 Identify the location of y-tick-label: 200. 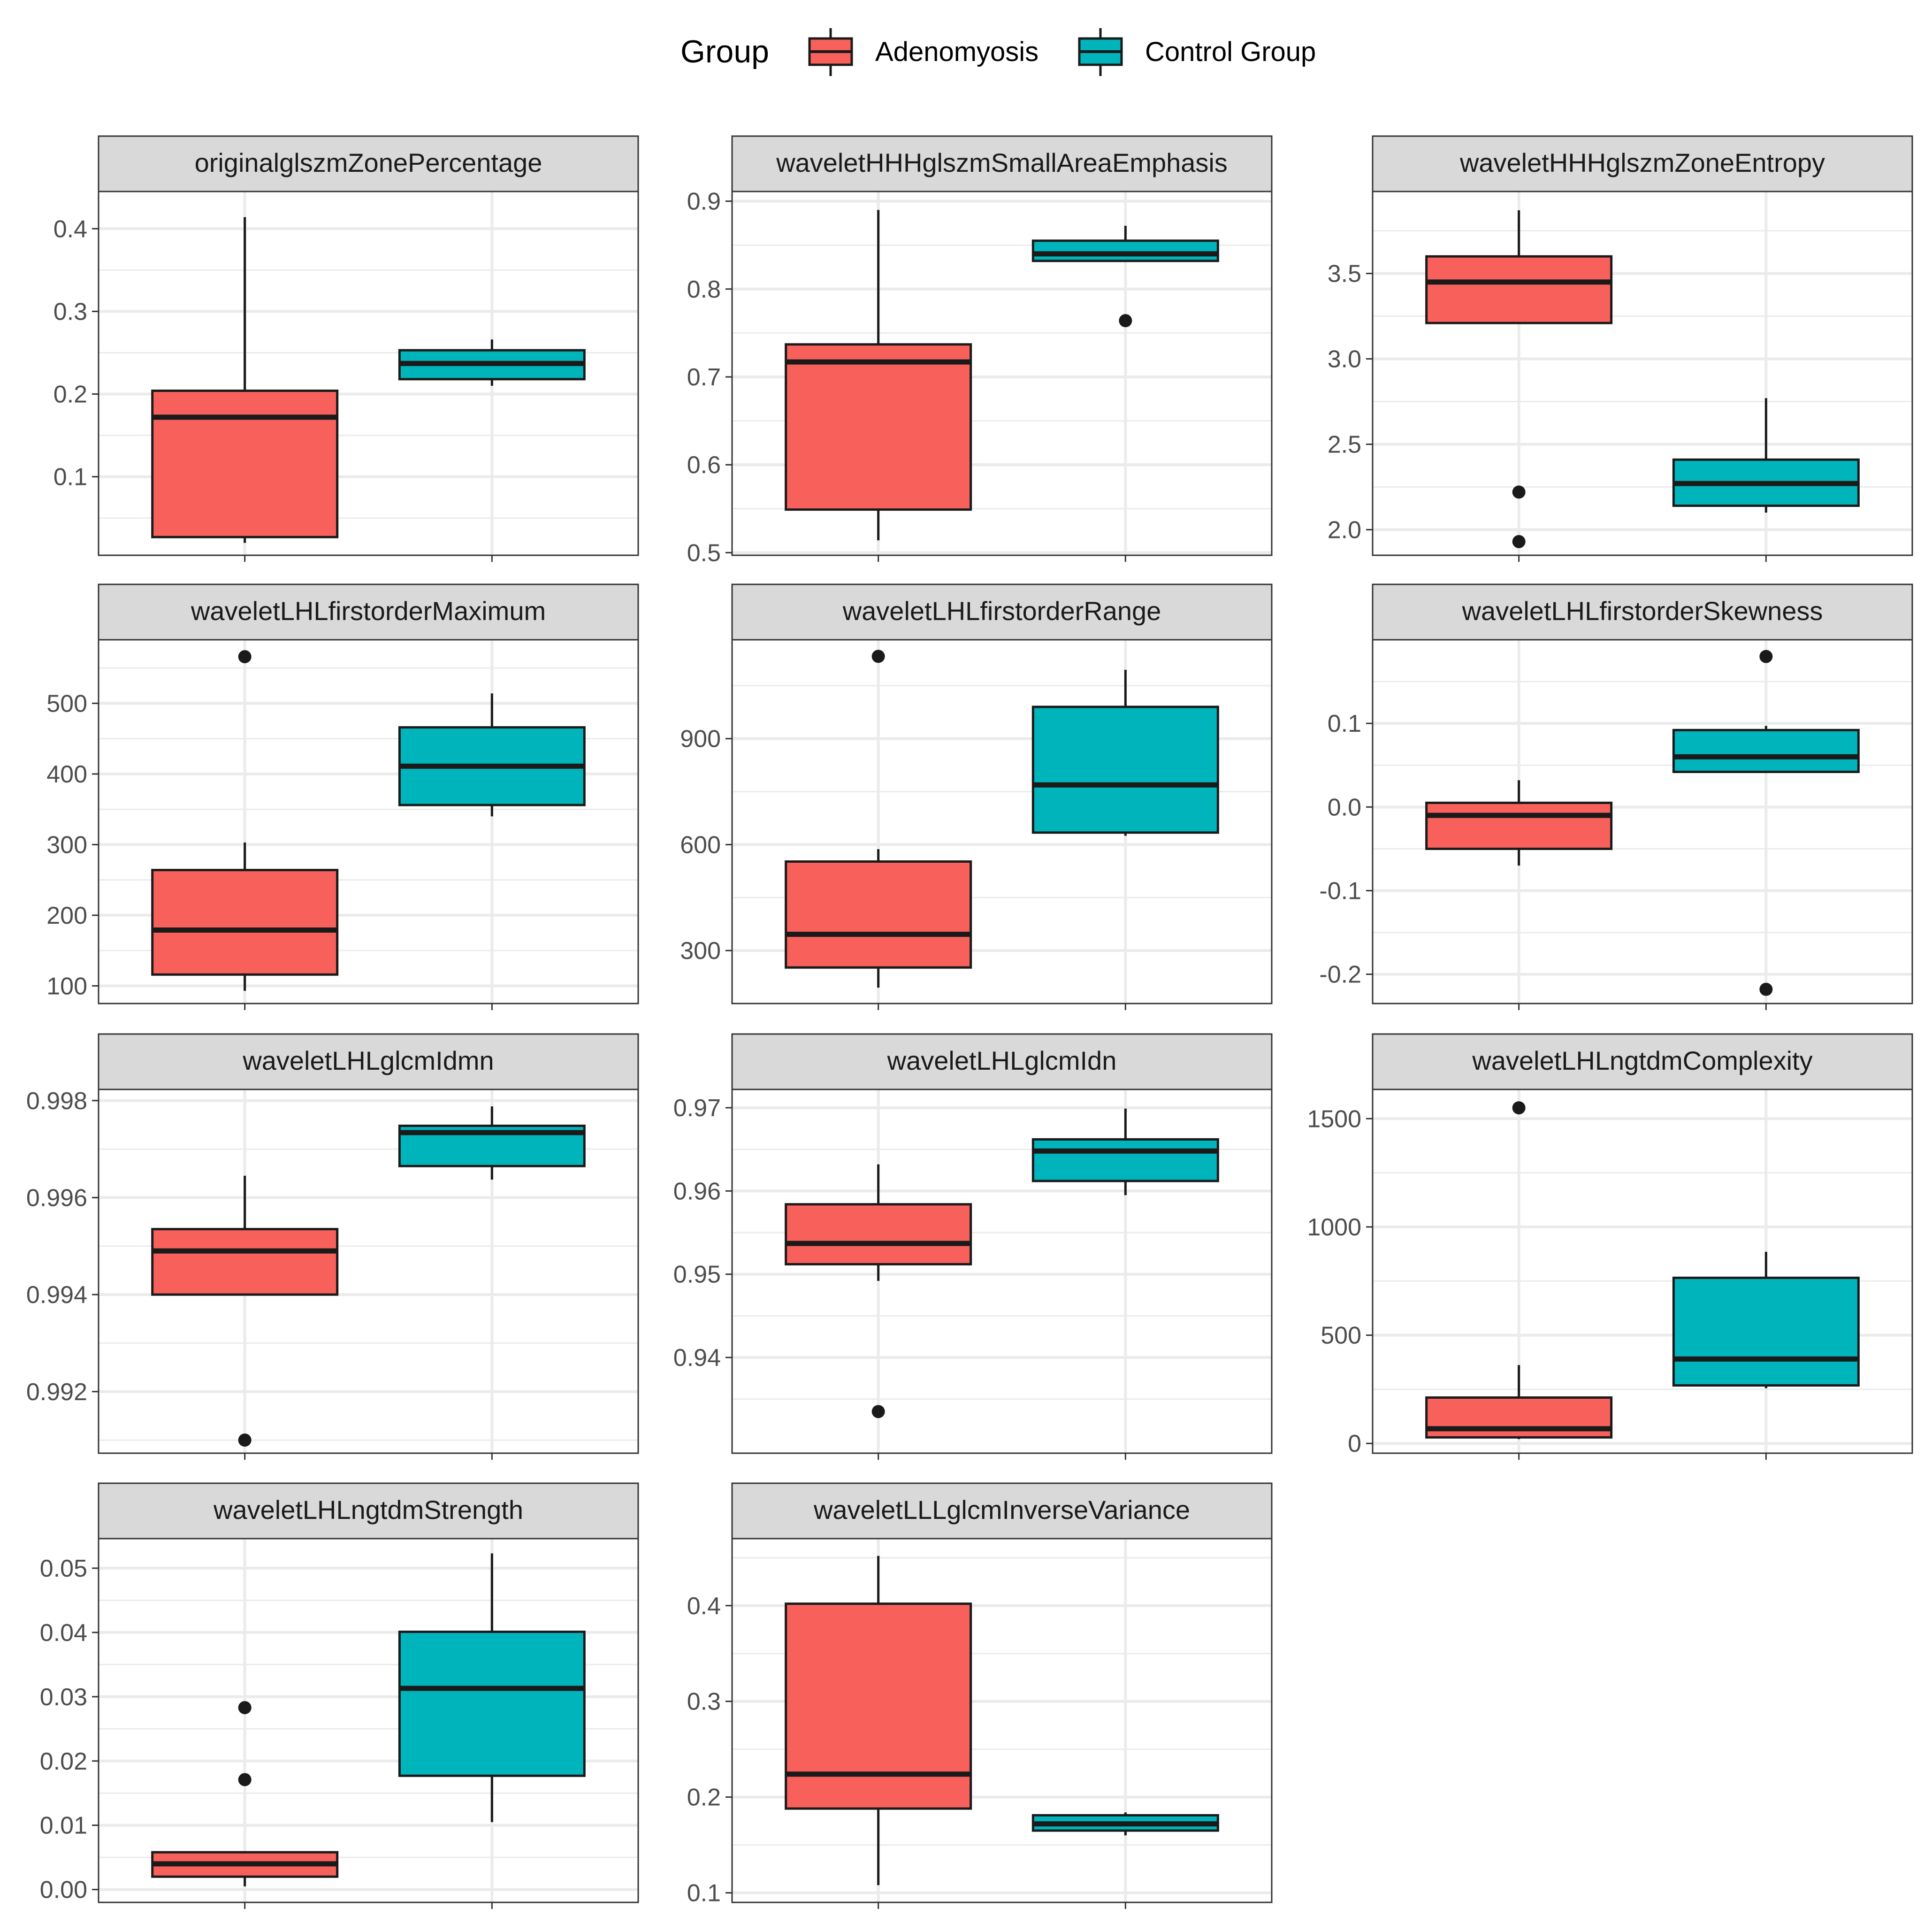
(66, 915).